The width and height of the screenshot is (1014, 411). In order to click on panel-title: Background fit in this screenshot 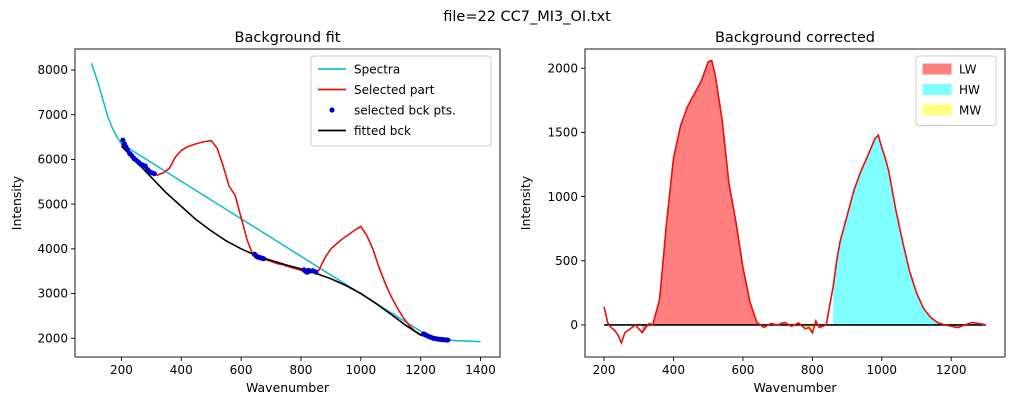, I will do `click(288, 38)`.